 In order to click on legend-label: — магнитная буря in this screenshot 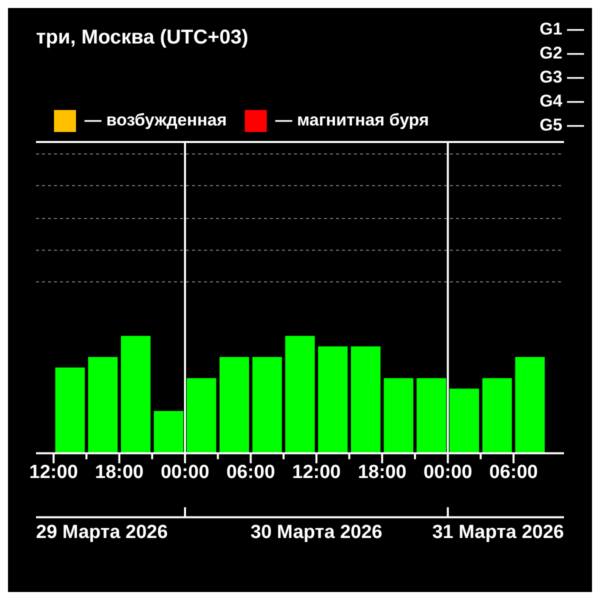, I will do `click(352, 120)`.